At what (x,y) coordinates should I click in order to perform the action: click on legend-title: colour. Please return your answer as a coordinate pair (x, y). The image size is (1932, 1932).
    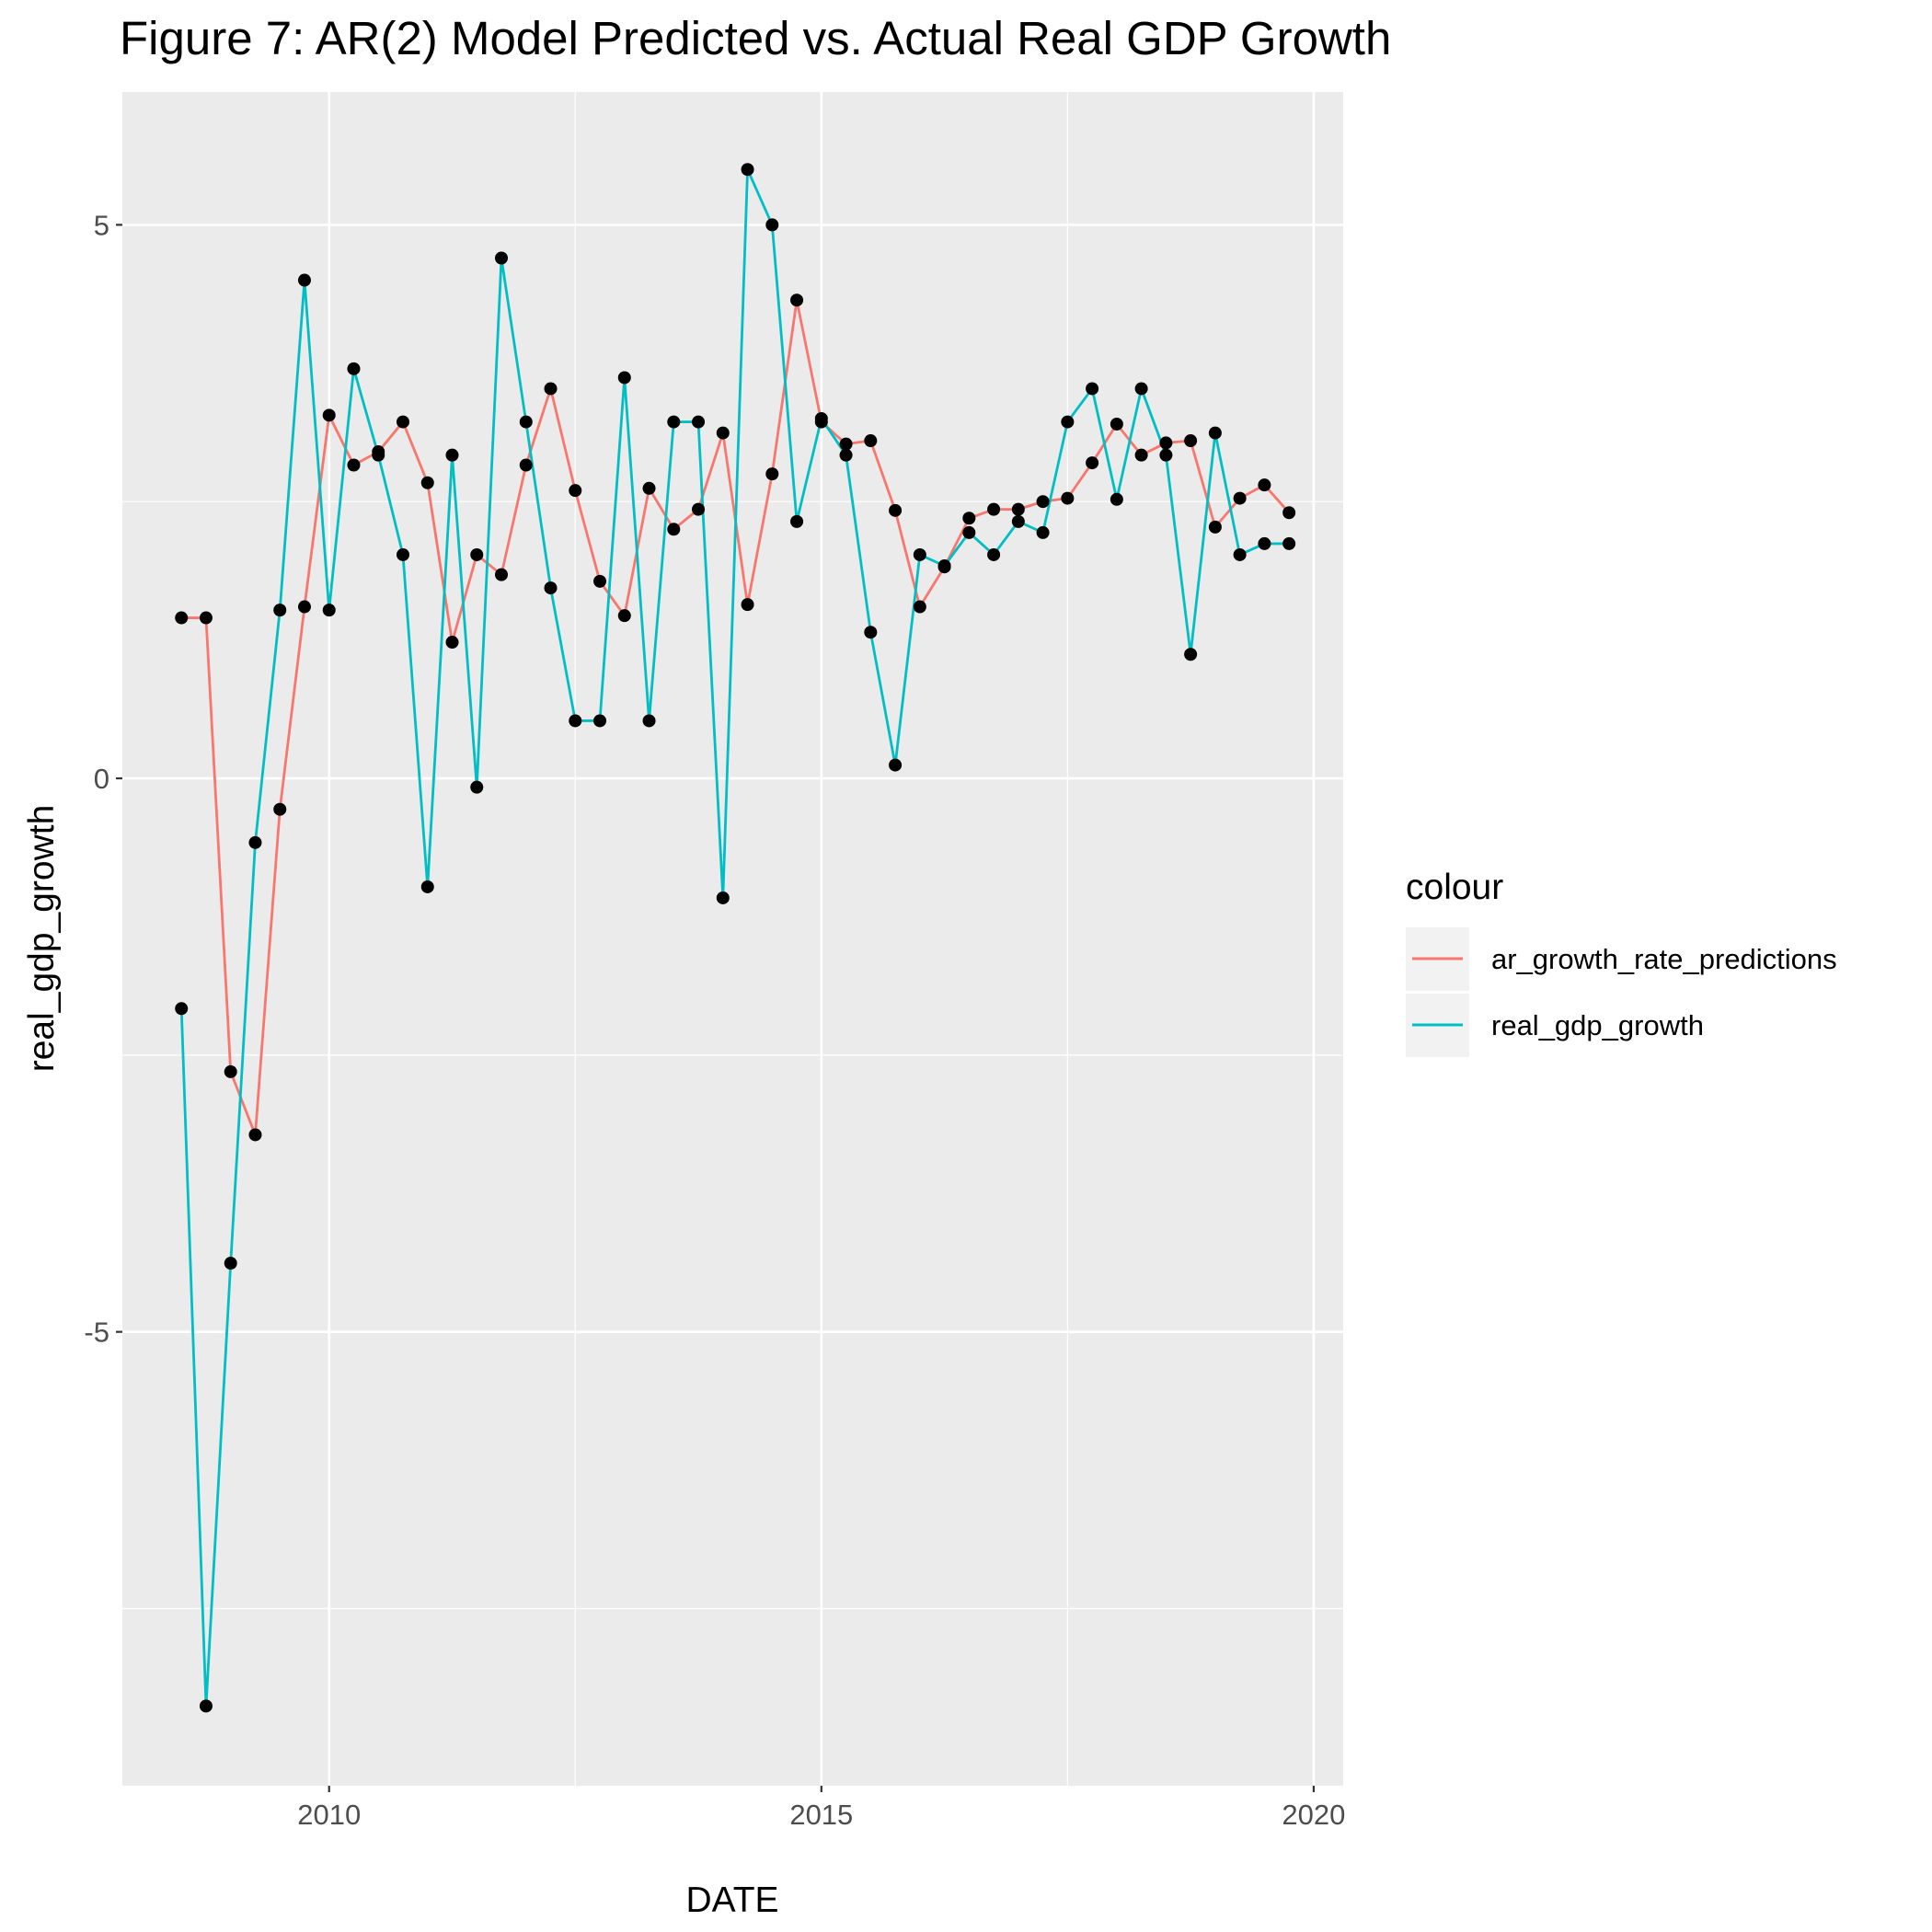
    Looking at the image, I should click on (1454, 887).